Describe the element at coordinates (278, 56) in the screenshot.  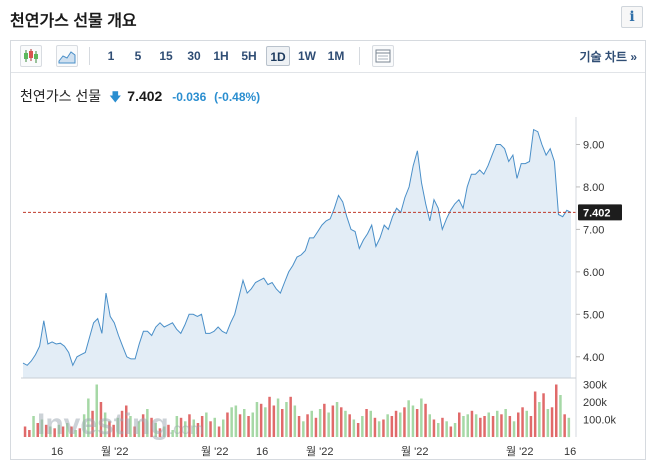
I see `timeframe-1d: 1D` at that location.